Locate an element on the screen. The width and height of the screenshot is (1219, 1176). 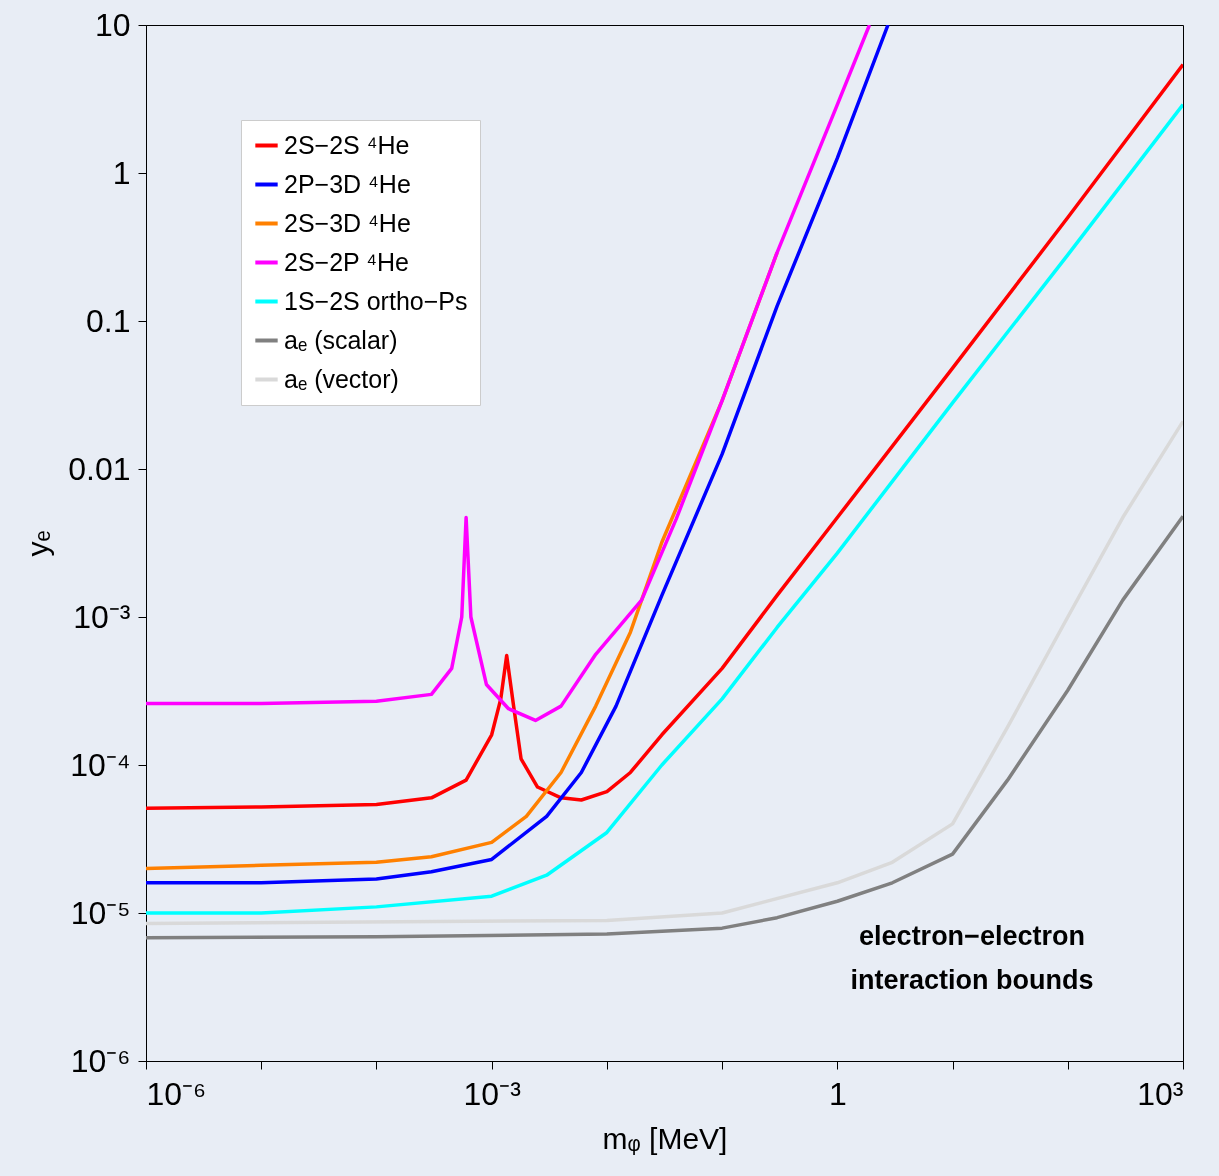
y-tick-label: 0.01 is located at coordinates (99, 468).